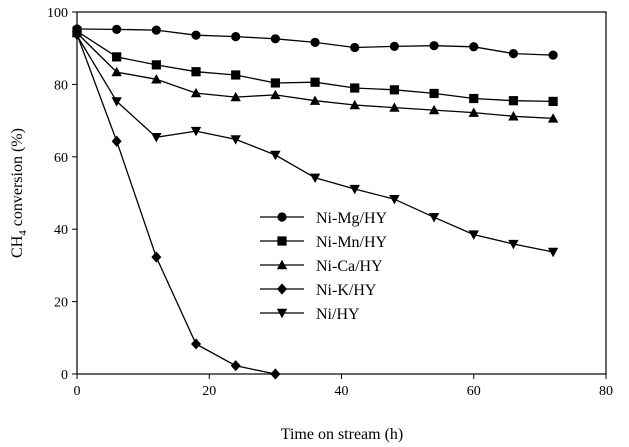 The height and width of the screenshot is (447, 629). Describe the element at coordinates (64, 375) in the screenshot. I see `y-tick-label: 0` at that location.